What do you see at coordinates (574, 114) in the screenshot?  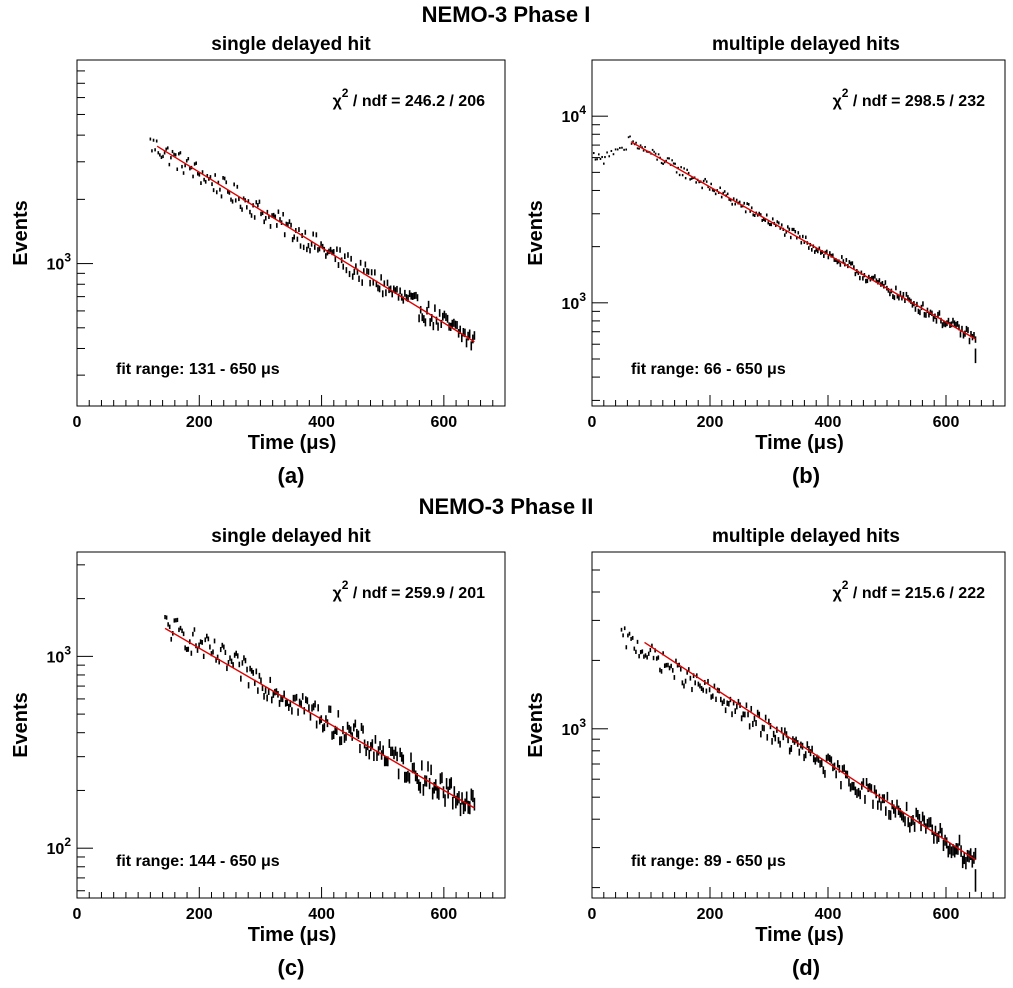 I see `y-tick-label-b: 10⁴` at bounding box center [574, 114].